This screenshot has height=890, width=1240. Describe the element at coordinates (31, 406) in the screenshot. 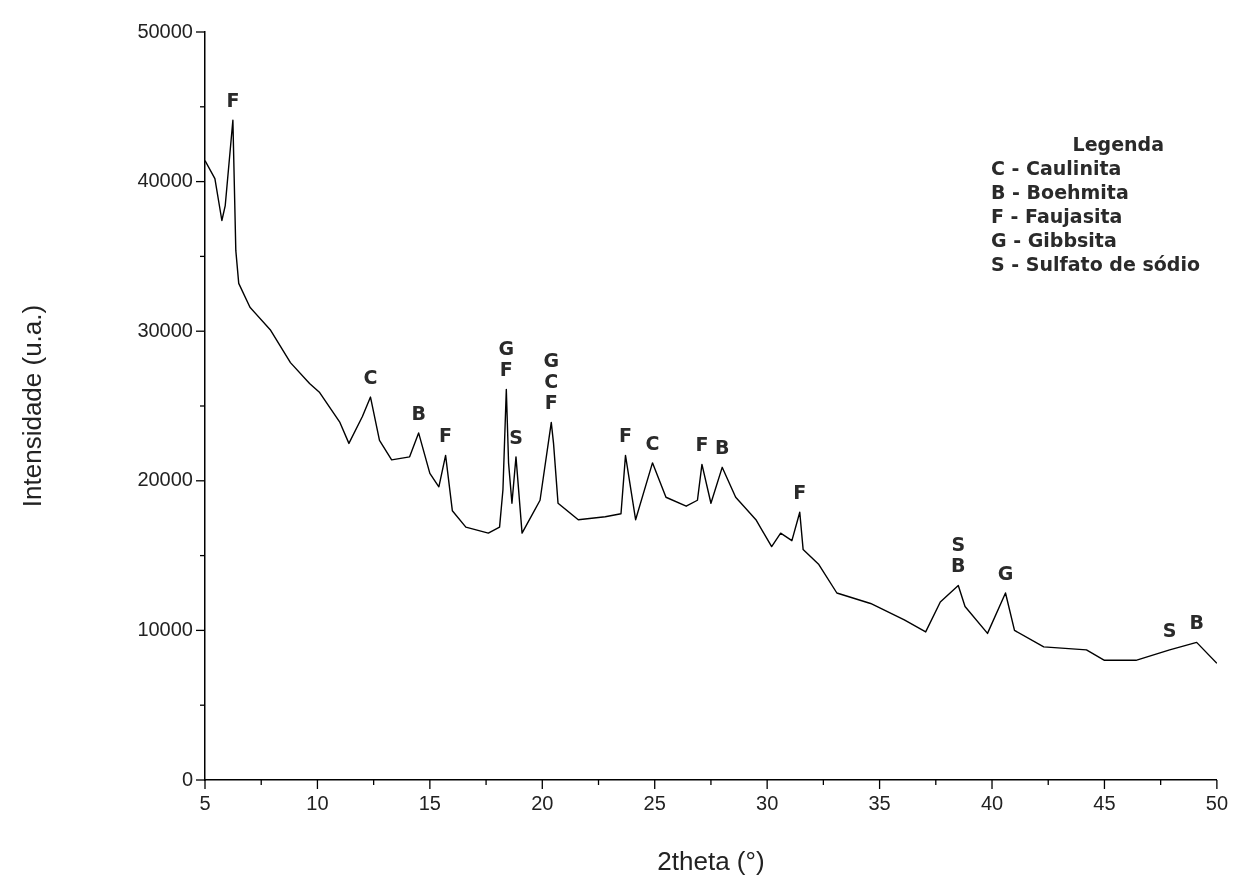

I see `y-axis-title: Intensidade (u.a.)` at that location.